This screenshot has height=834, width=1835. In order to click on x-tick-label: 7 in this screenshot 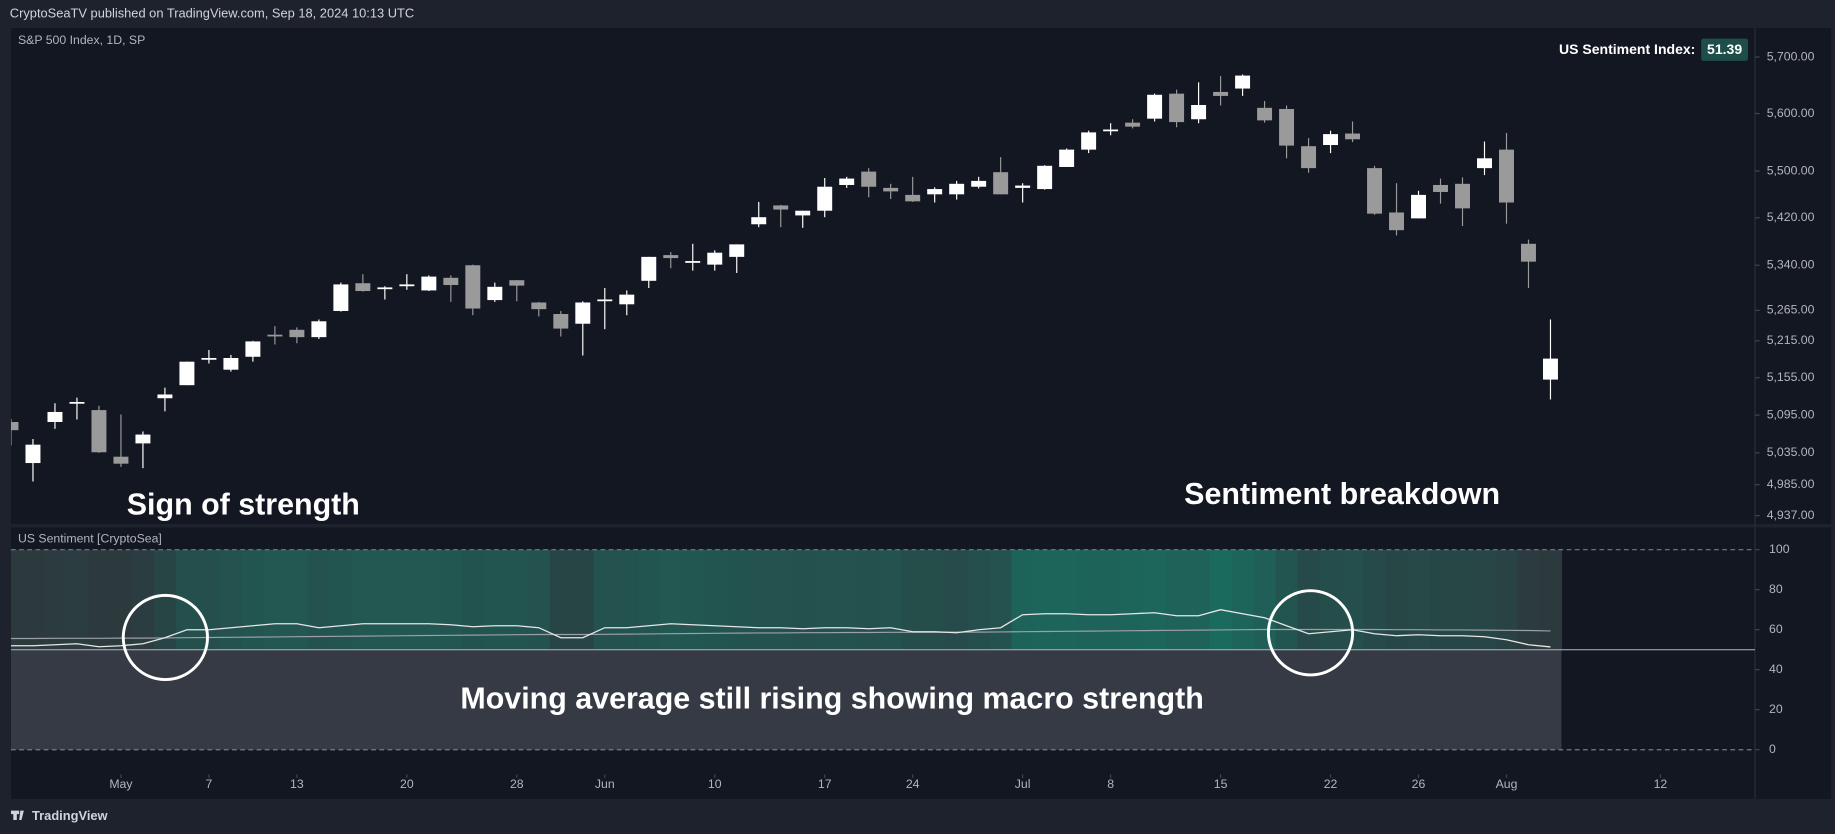, I will do `click(208, 784)`.